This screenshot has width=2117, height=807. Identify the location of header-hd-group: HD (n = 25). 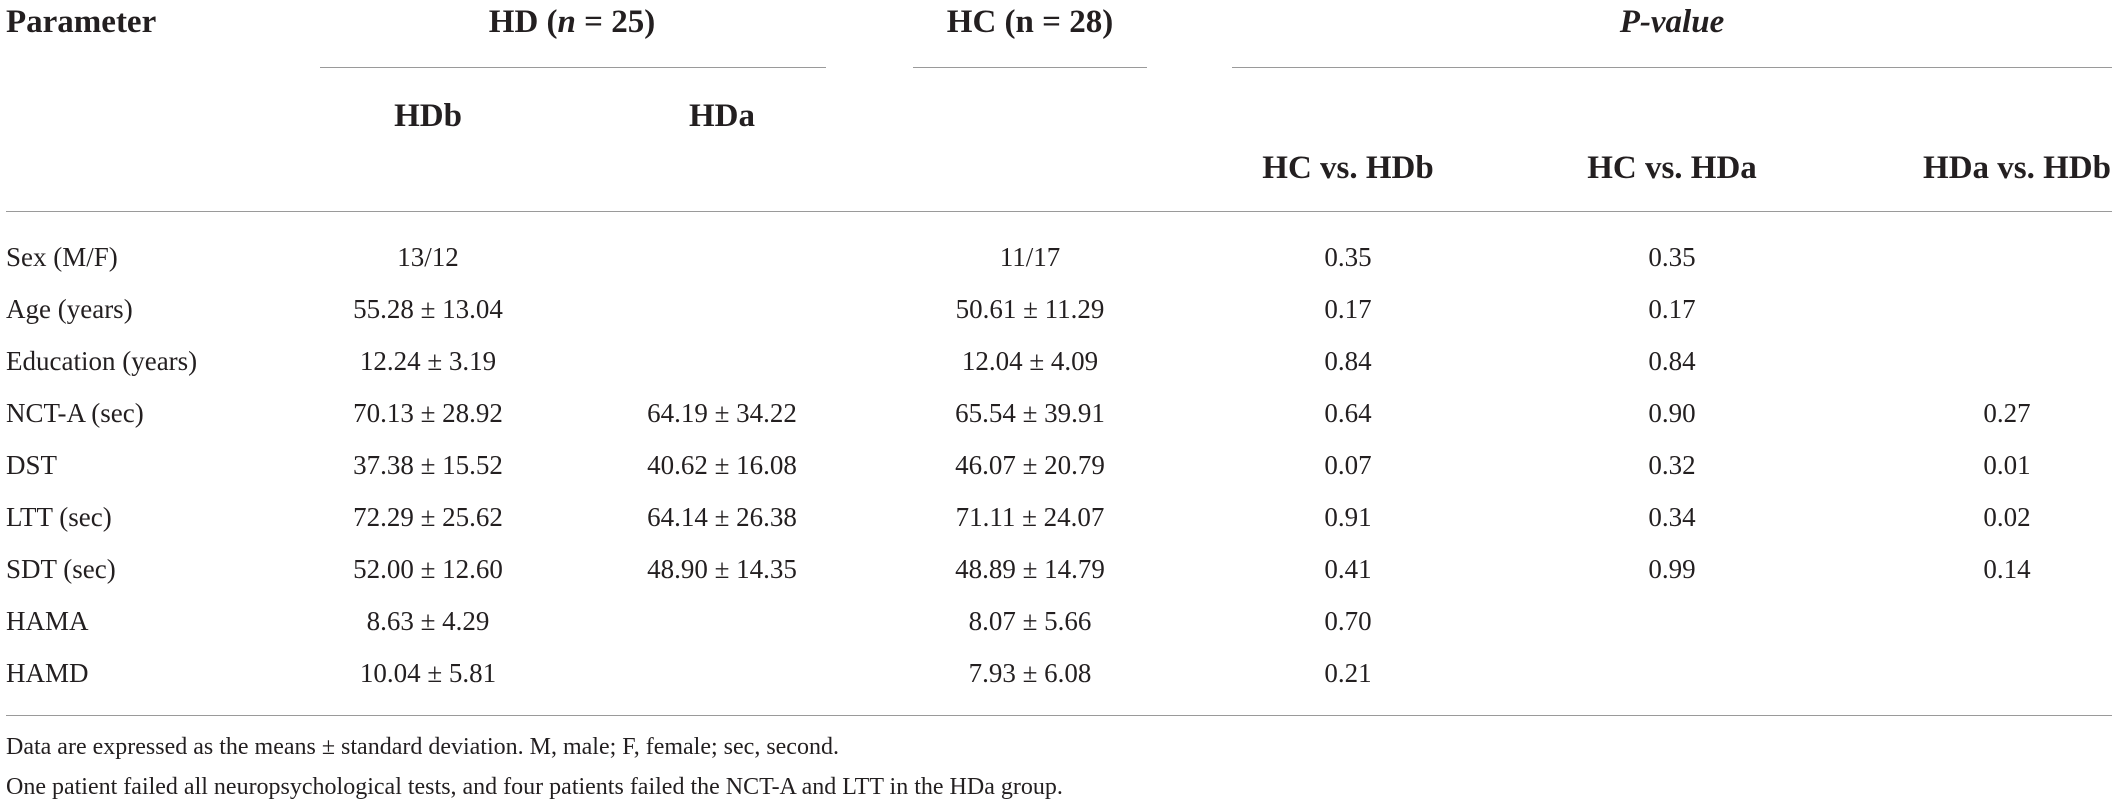
(572, 22).